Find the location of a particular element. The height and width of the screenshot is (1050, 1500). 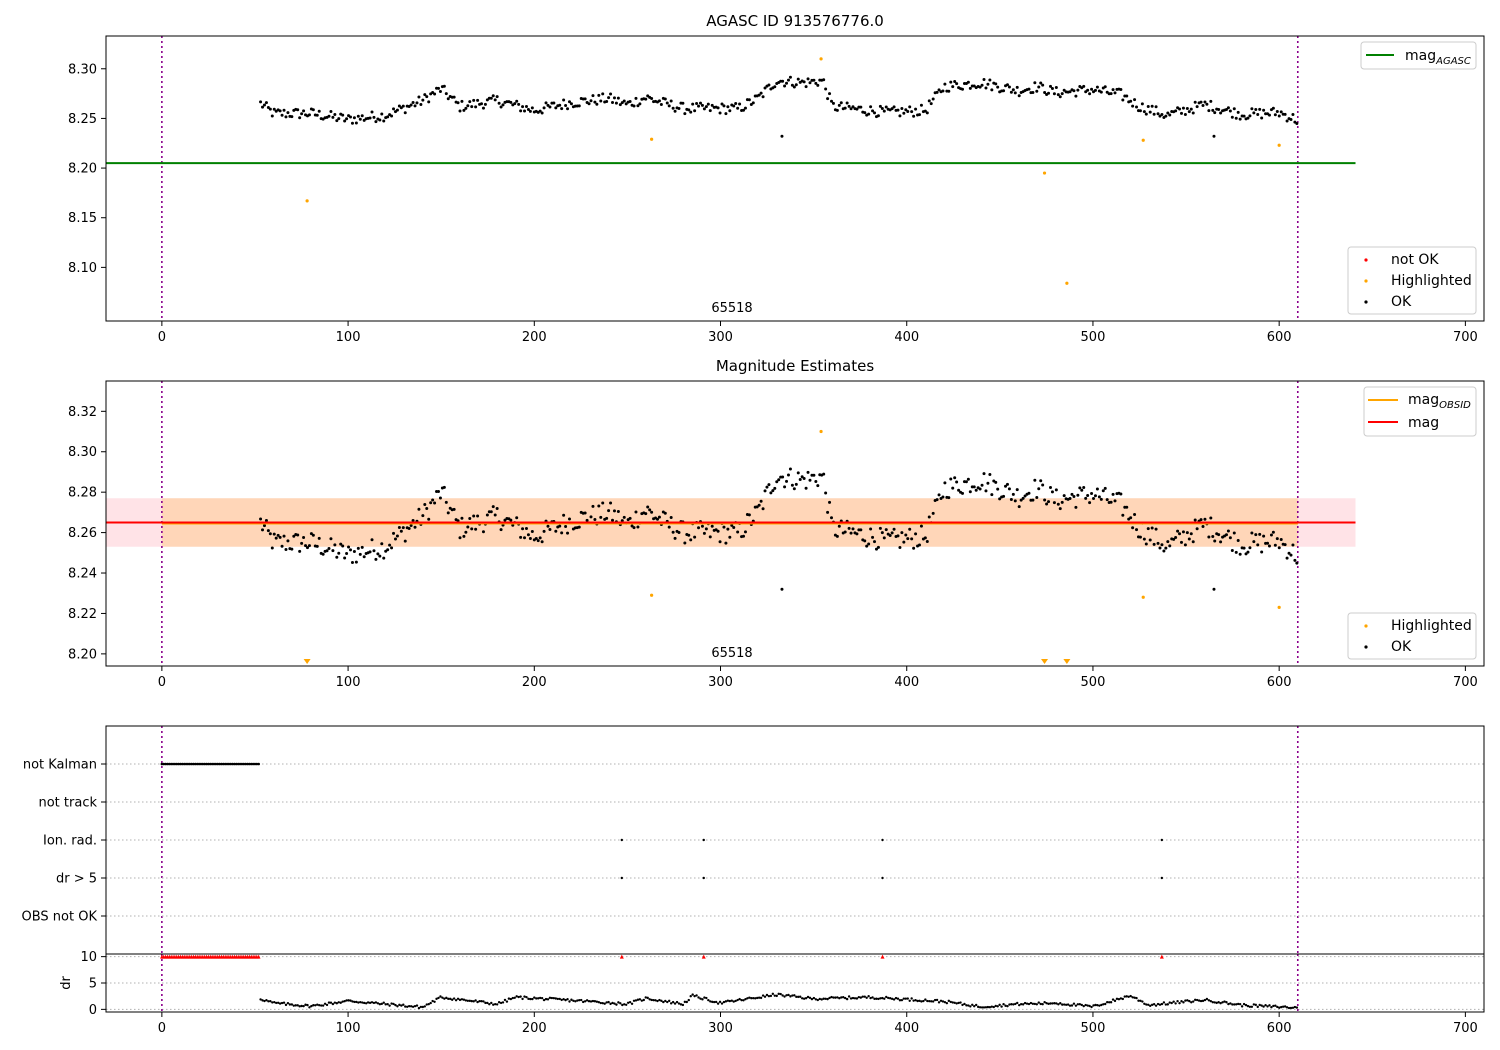

flag-point is located at coordinates (199, 764).